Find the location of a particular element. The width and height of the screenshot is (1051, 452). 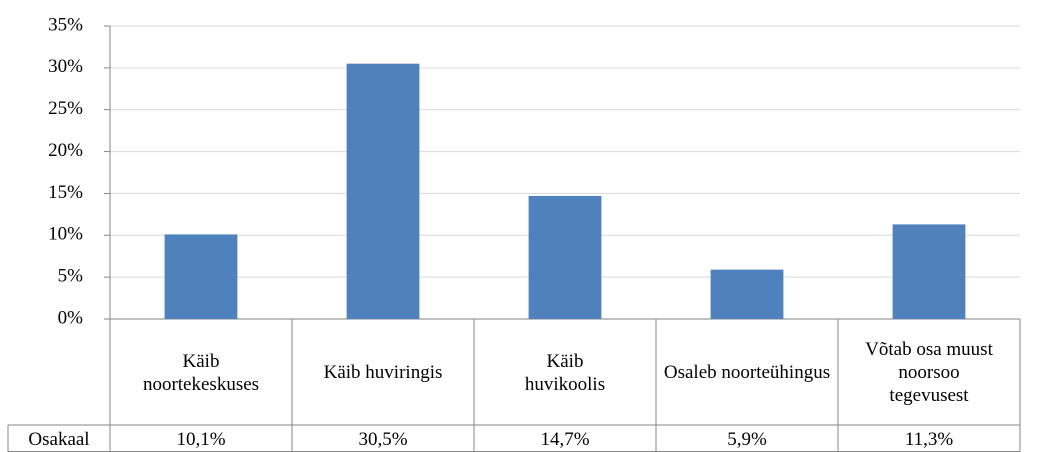

value-cell-text: 30,5% is located at coordinates (383, 439).